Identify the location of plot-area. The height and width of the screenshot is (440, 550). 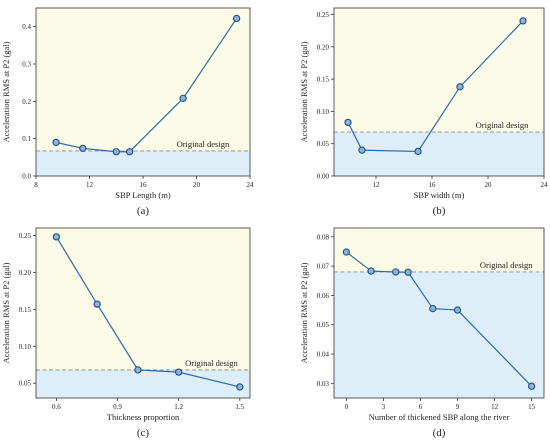
(143, 92).